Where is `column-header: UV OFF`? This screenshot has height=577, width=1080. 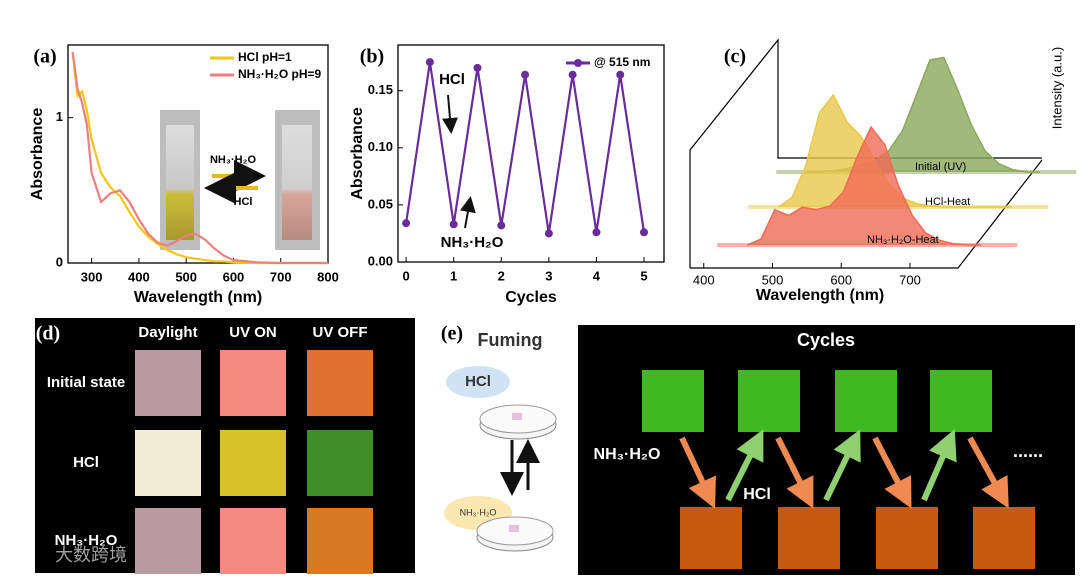
column-header: UV OFF is located at coordinates (340, 332).